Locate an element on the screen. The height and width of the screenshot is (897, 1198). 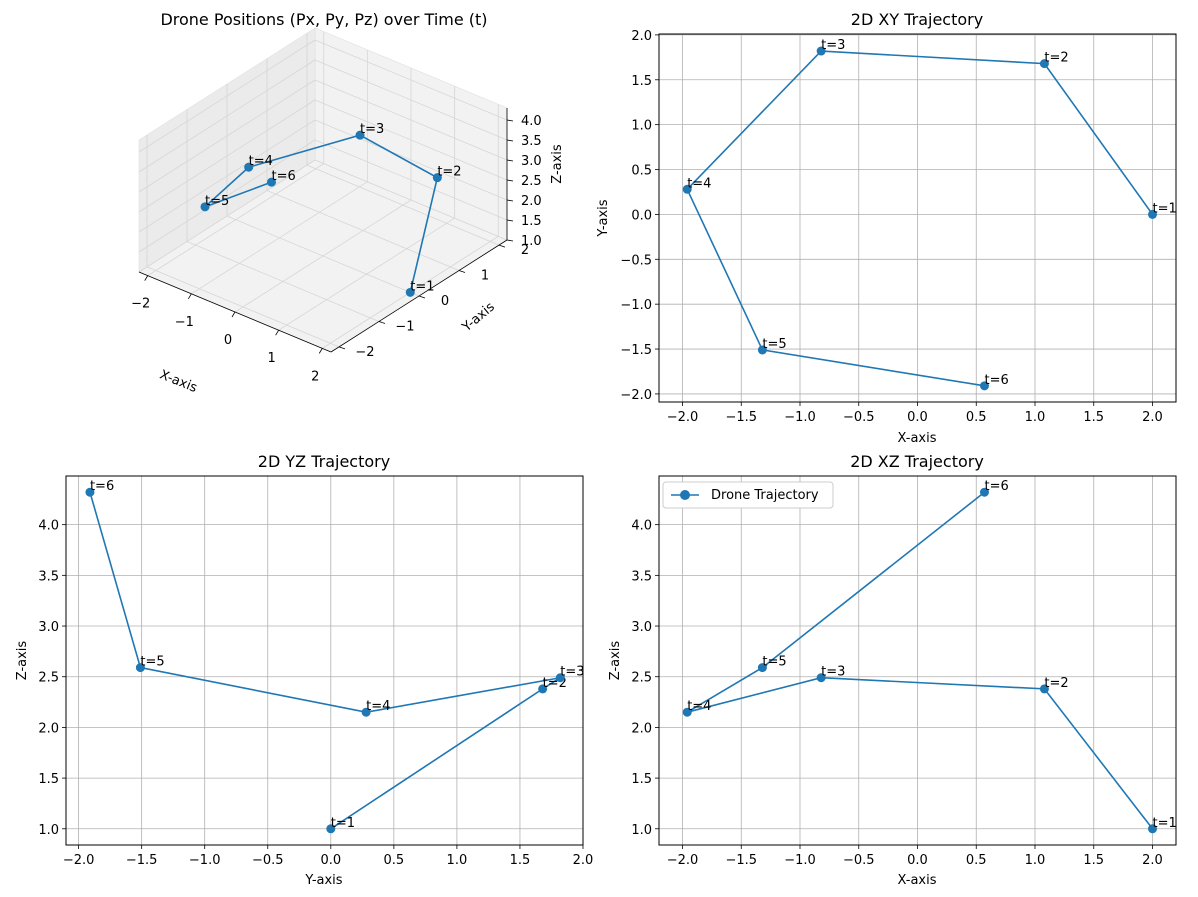
point-label: t=5 is located at coordinates (217, 201).